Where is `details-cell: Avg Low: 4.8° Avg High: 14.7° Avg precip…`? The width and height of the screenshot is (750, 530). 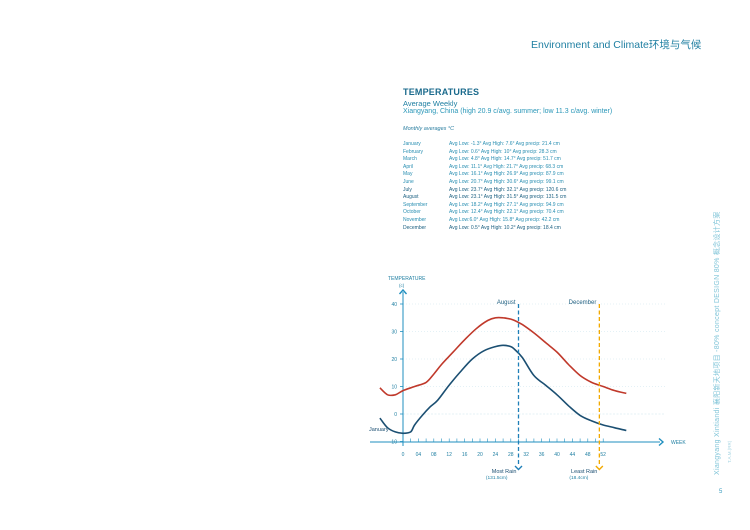
details-cell: Avg Low: 4.8° Avg High: 14.7° Avg precip… is located at coordinates (505, 159).